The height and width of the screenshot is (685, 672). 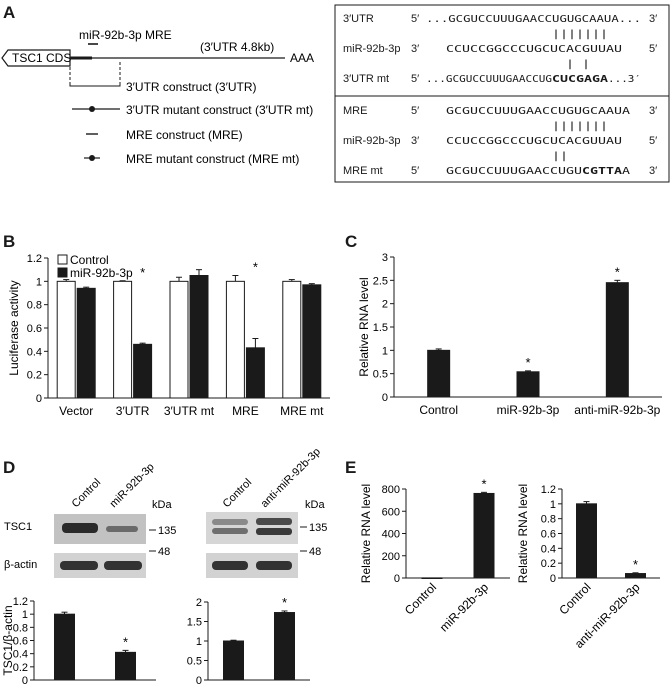 What do you see at coordinates (578, 64) in the screenshot?
I see `pairing-bars: | |` at bounding box center [578, 64].